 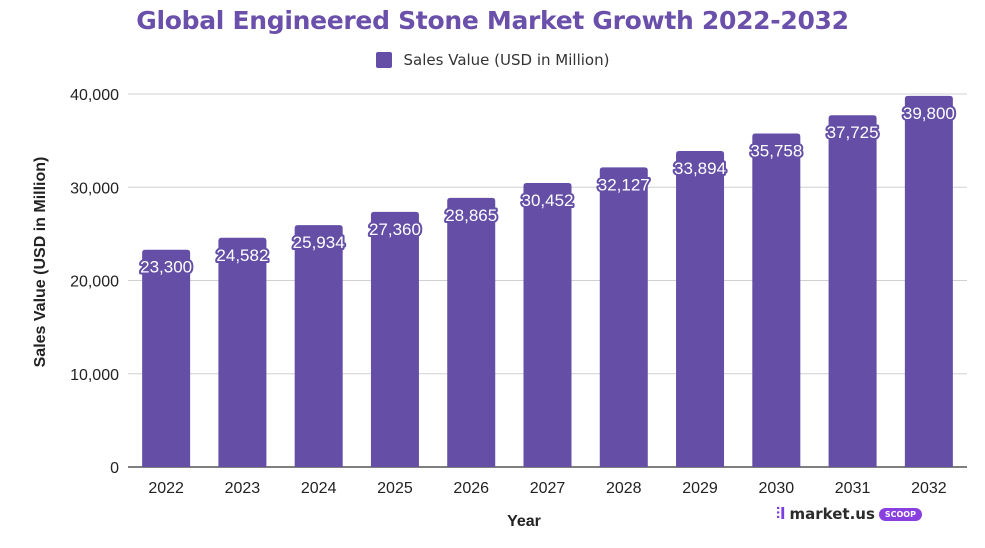 What do you see at coordinates (777, 488) in the screenshot?
I see `x-tick-label: 2030` at bounding box center [777, 488].